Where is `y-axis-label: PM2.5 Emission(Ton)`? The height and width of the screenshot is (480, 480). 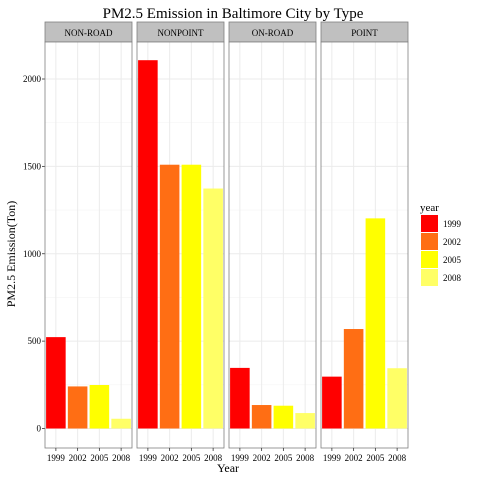
y-axis-label: PM2.5 Emission(Ton) is located at coordinates (11, 254).